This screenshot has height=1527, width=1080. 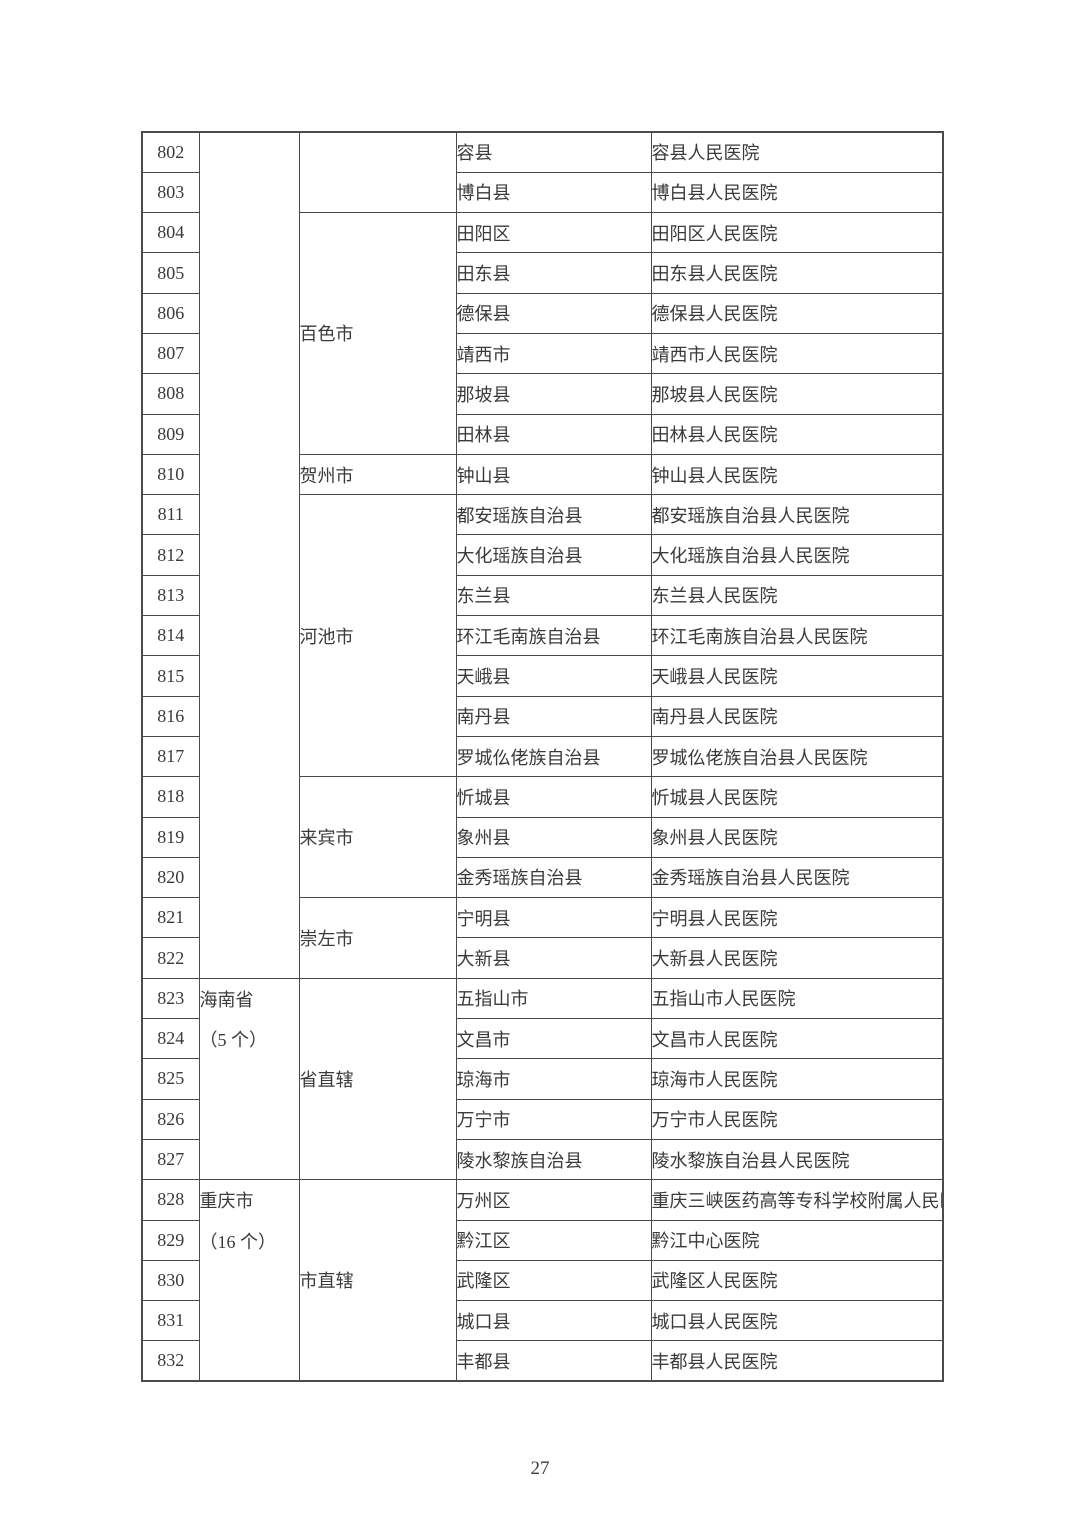 What do you see at coordinates (797, 1280) in the screenshot?
I see `hospital-cell: 武隆区人民医院` at bounding box center [797, 1280].